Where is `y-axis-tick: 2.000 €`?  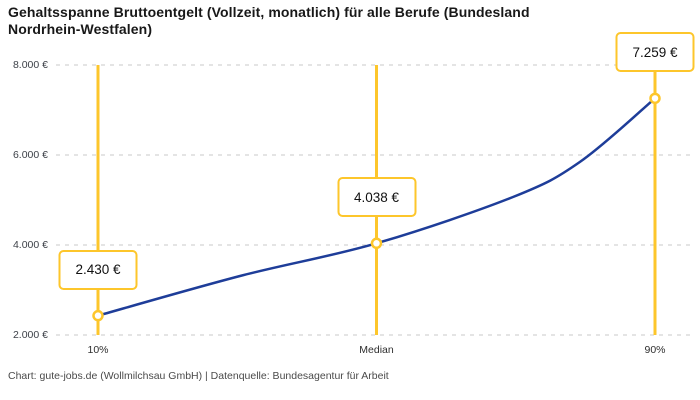
y-axis-tick: 2.000 € is located at coordinates (30, 335).